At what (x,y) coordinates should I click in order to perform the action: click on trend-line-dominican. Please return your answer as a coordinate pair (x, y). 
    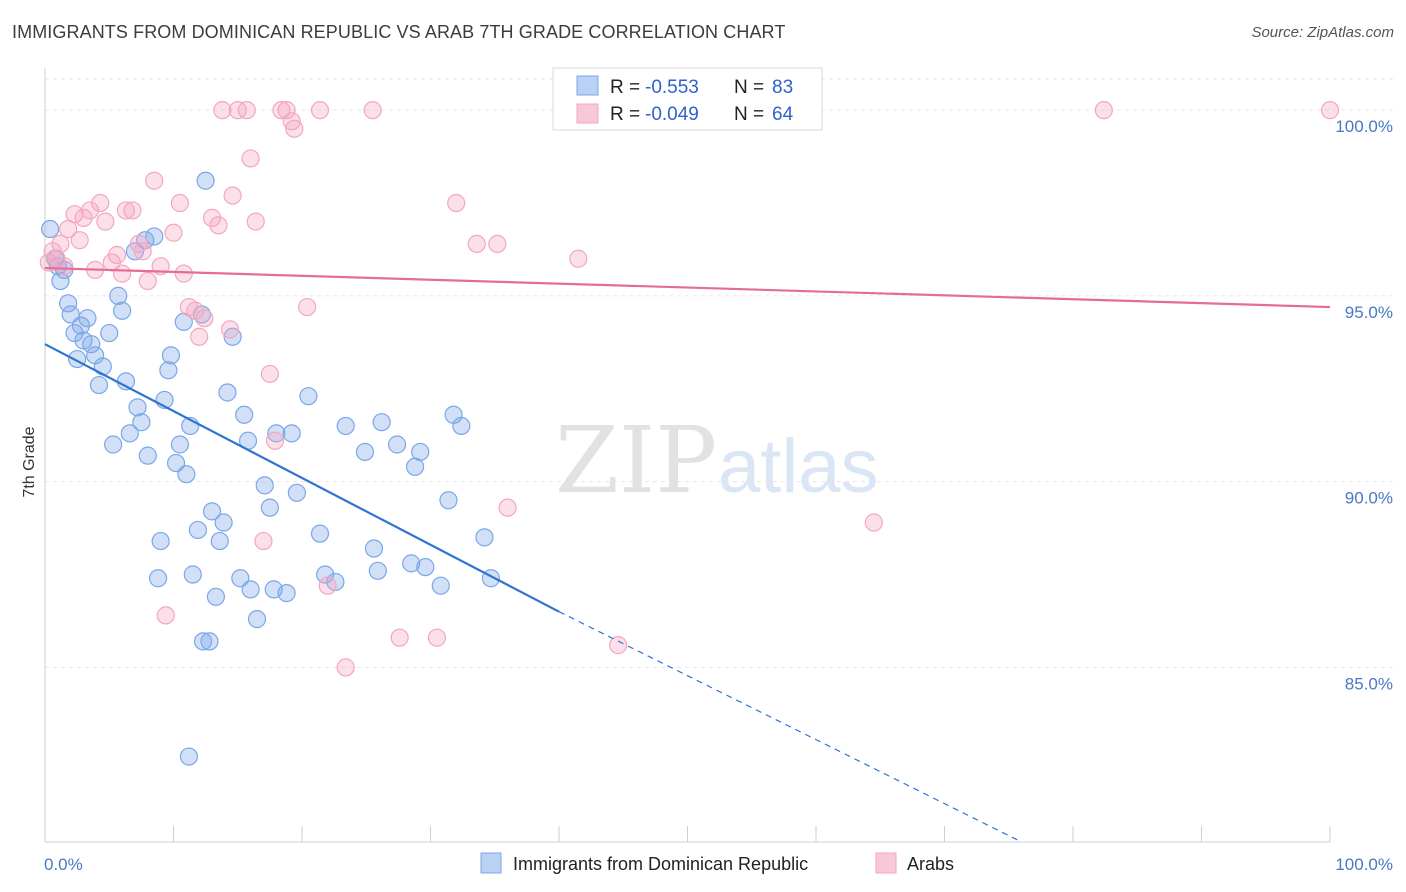
    Looking at the image, I should click on (302, 478).